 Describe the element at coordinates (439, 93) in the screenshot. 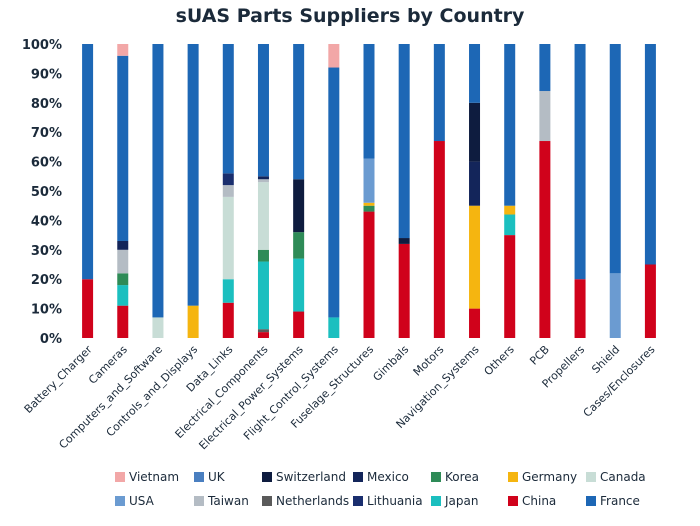

I see `bar-segment-motors-france` at that location.